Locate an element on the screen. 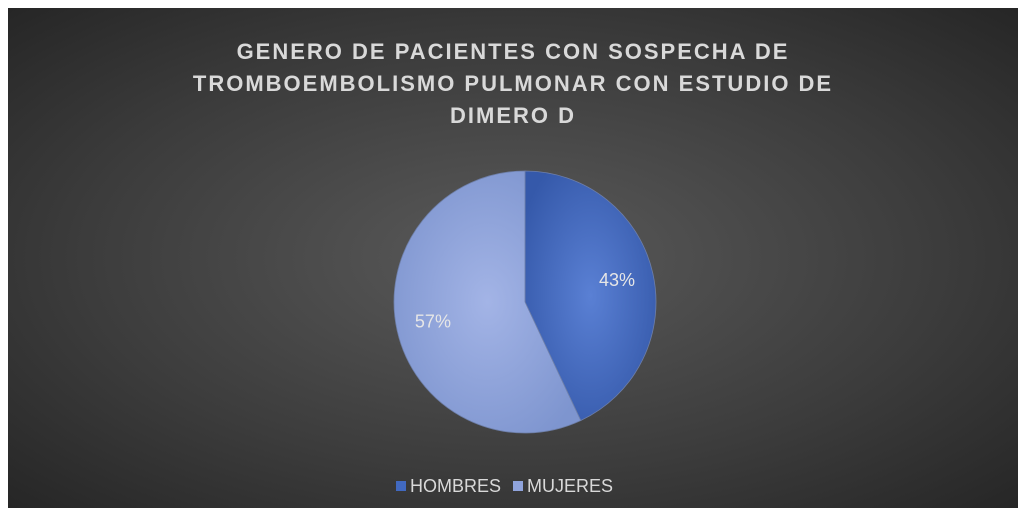 This screenshot has width=1027, height=516. data-label: 43% is located at coordinates (617, 280).